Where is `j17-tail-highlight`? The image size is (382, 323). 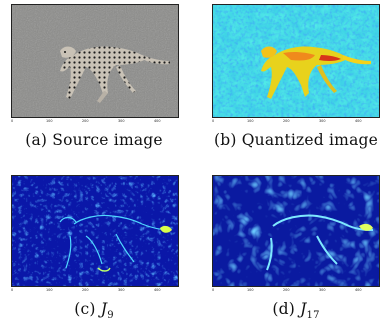 j17-tail-highlight is located at coordinates (366, 227).